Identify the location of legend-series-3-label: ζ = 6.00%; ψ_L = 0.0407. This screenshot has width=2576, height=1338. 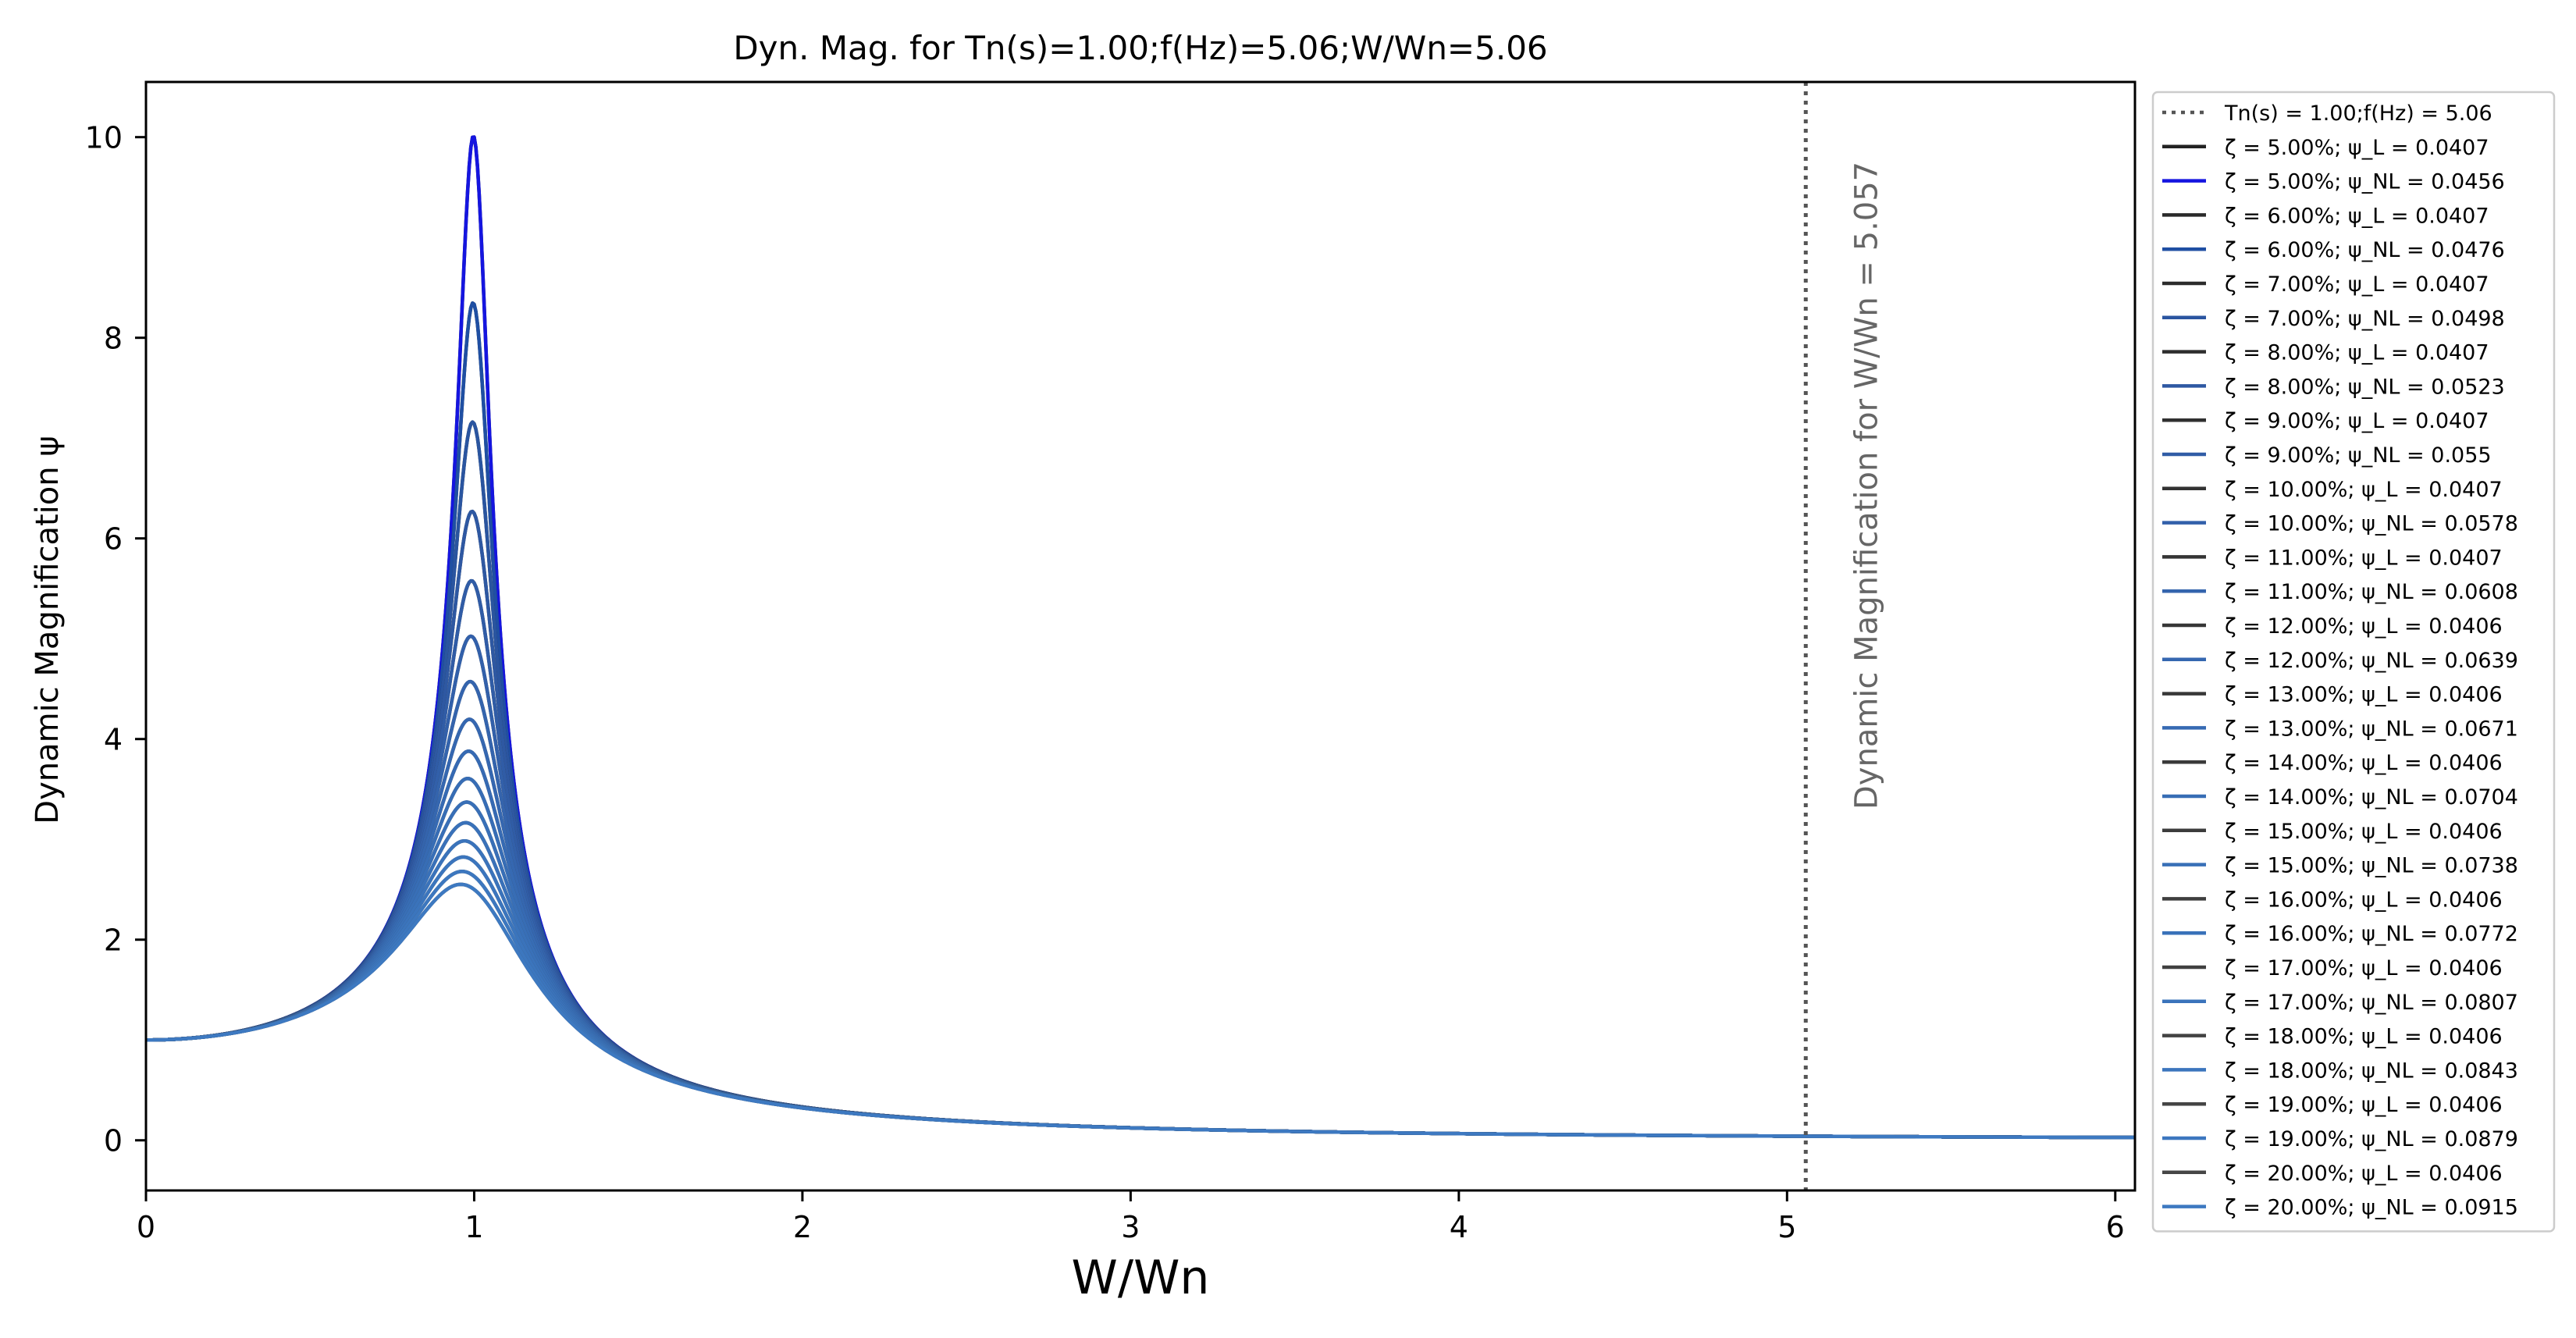
(2357, 216).